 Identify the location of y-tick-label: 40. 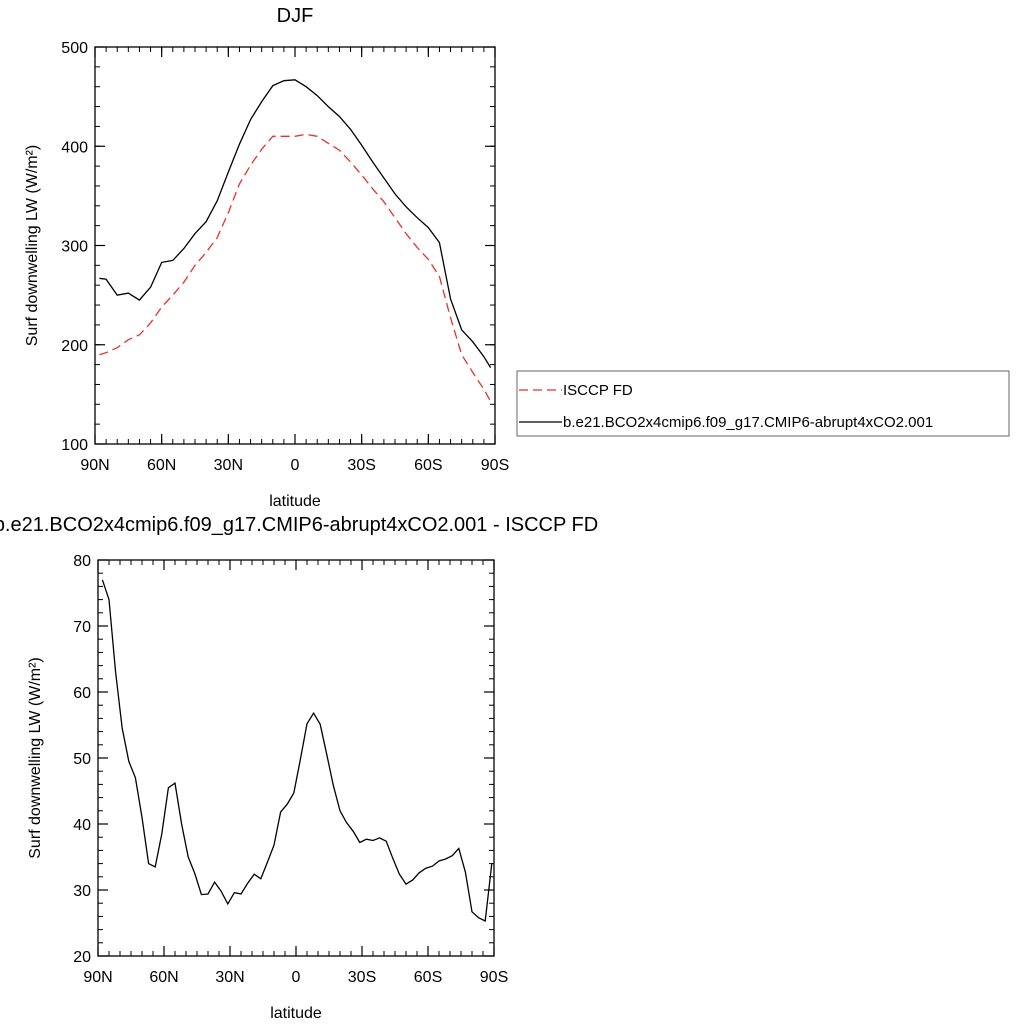
(82, 825).